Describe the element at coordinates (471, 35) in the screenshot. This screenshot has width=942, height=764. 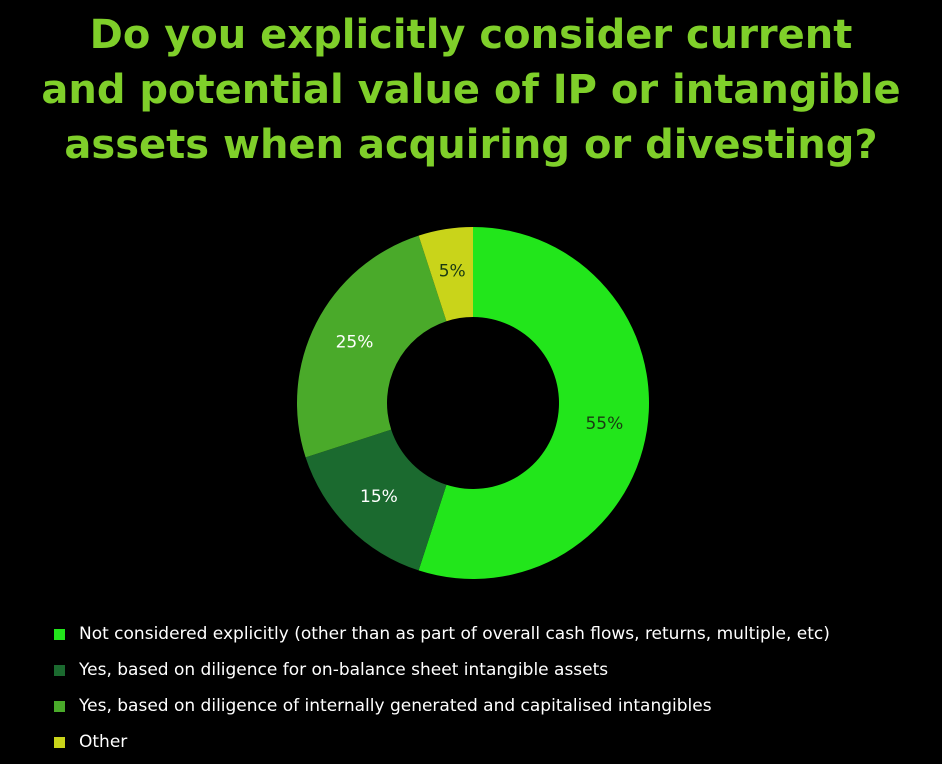
I see `title-line-1: Do you explicitly consider current` at that location.